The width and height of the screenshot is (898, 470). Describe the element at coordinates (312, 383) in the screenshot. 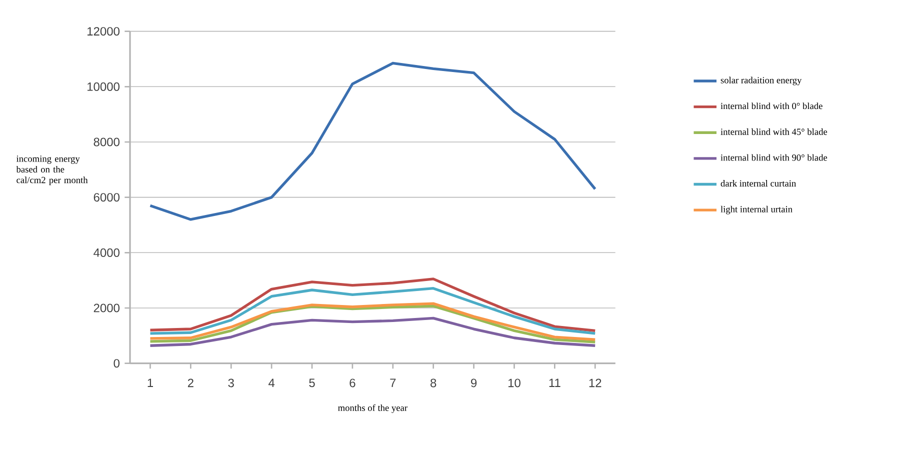

I see `x-tick-label: 5` at that location.